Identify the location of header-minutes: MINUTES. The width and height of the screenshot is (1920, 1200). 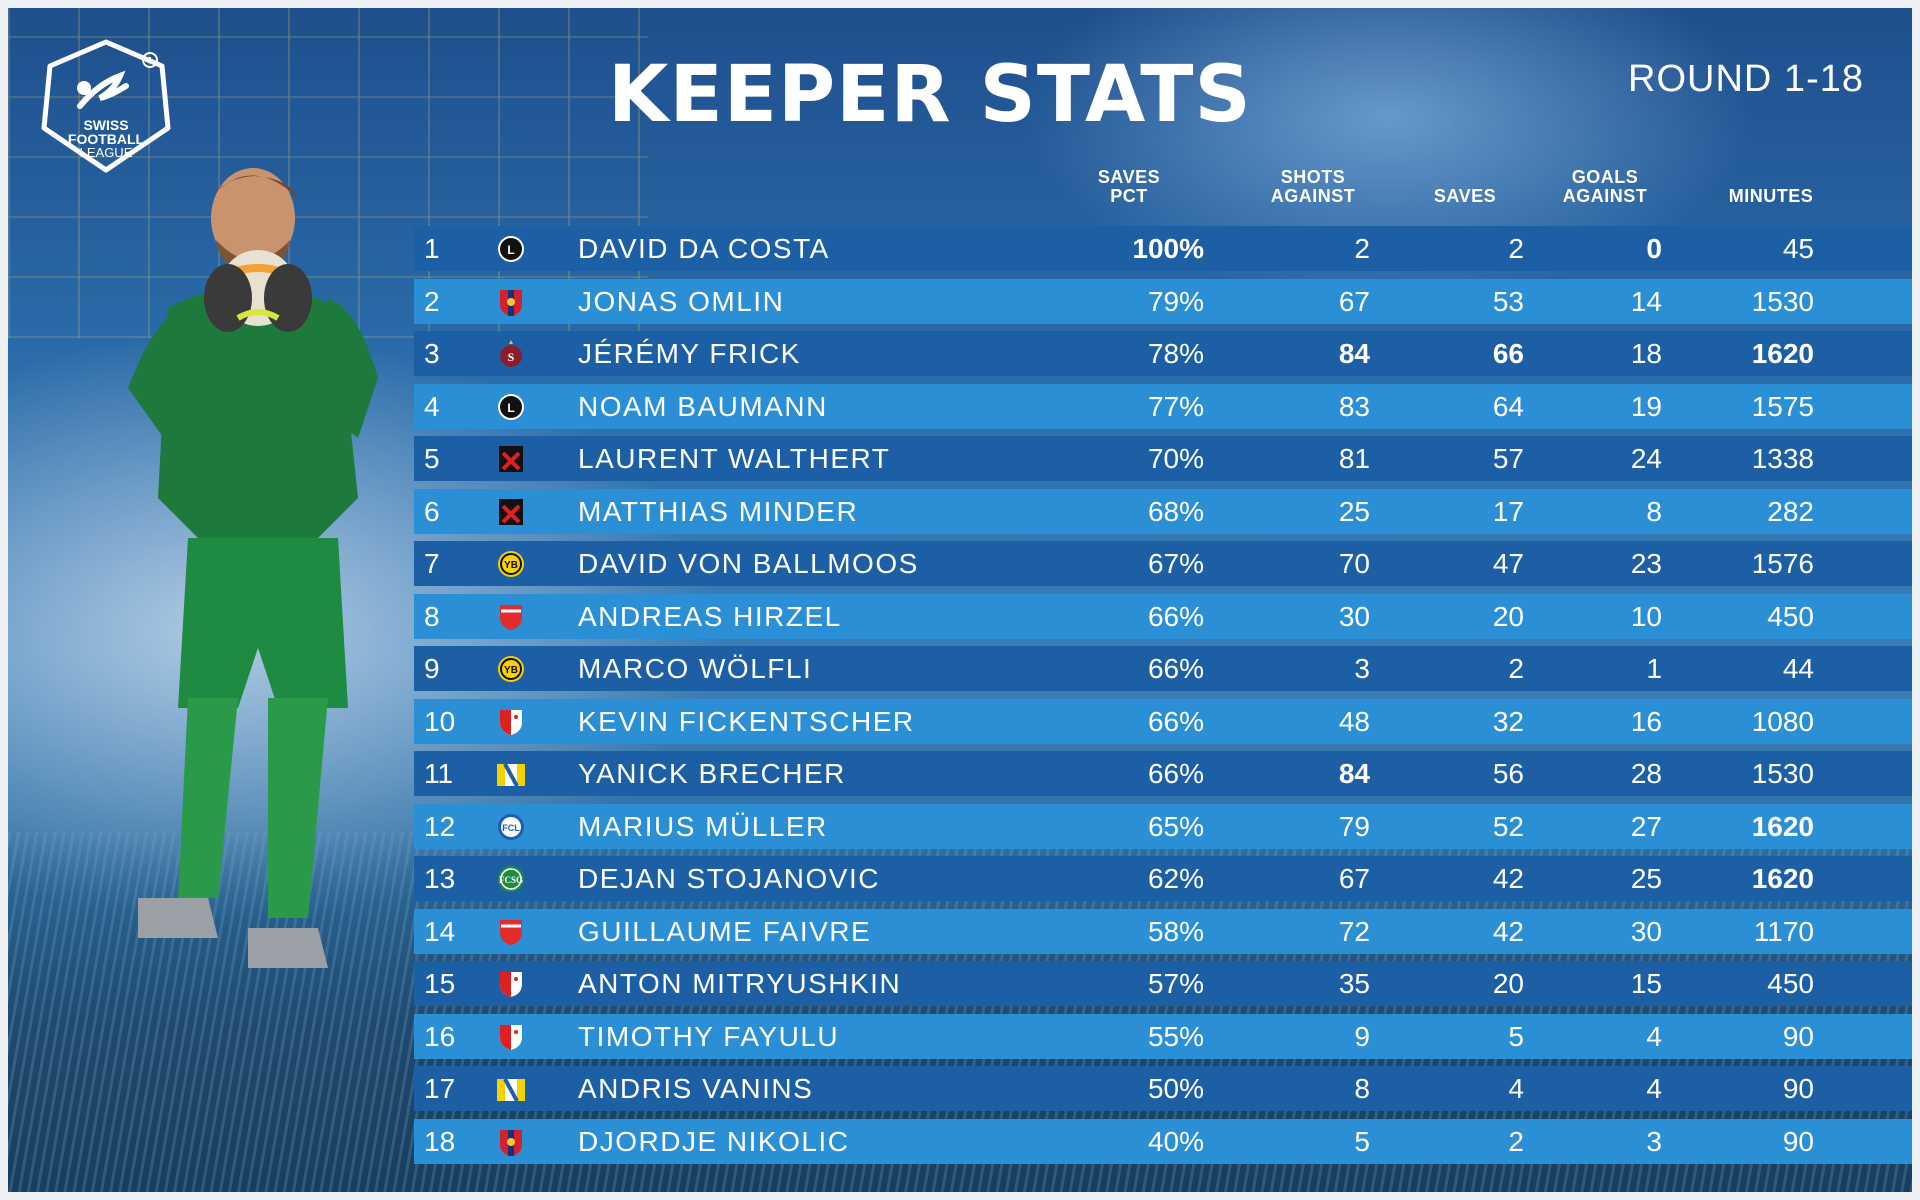
(1771, 196).